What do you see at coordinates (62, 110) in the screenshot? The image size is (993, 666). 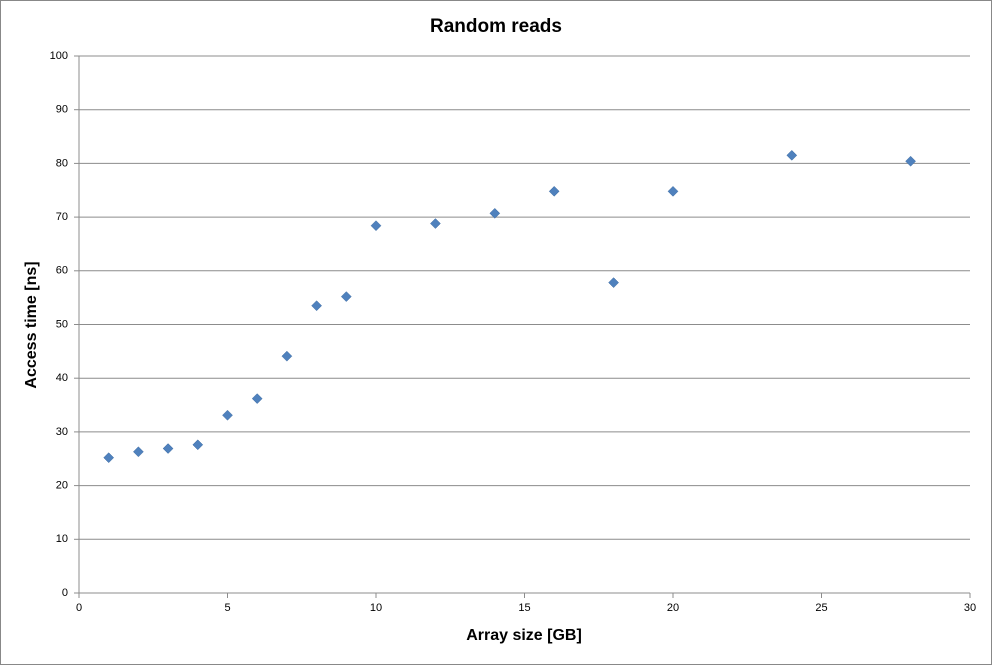 I see `y-tick-label: 90` at bounding box center [62, 110].